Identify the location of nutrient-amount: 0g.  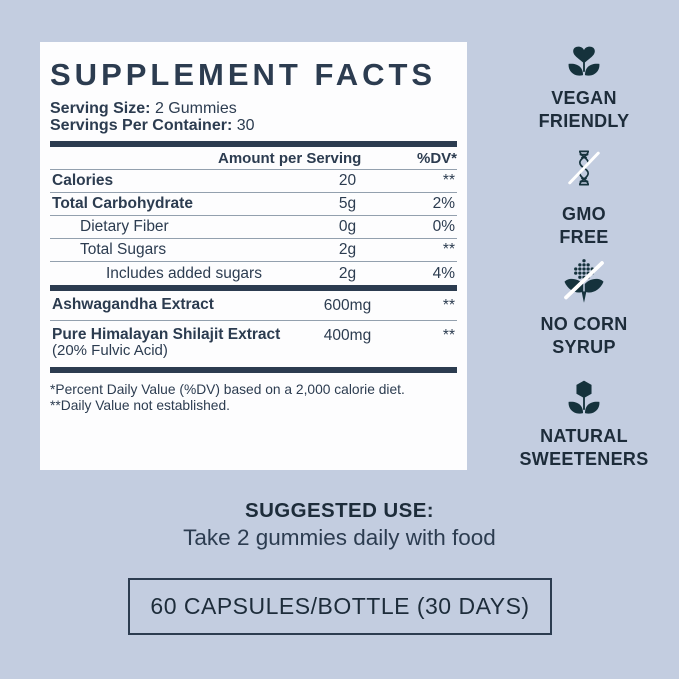
(347, 226).